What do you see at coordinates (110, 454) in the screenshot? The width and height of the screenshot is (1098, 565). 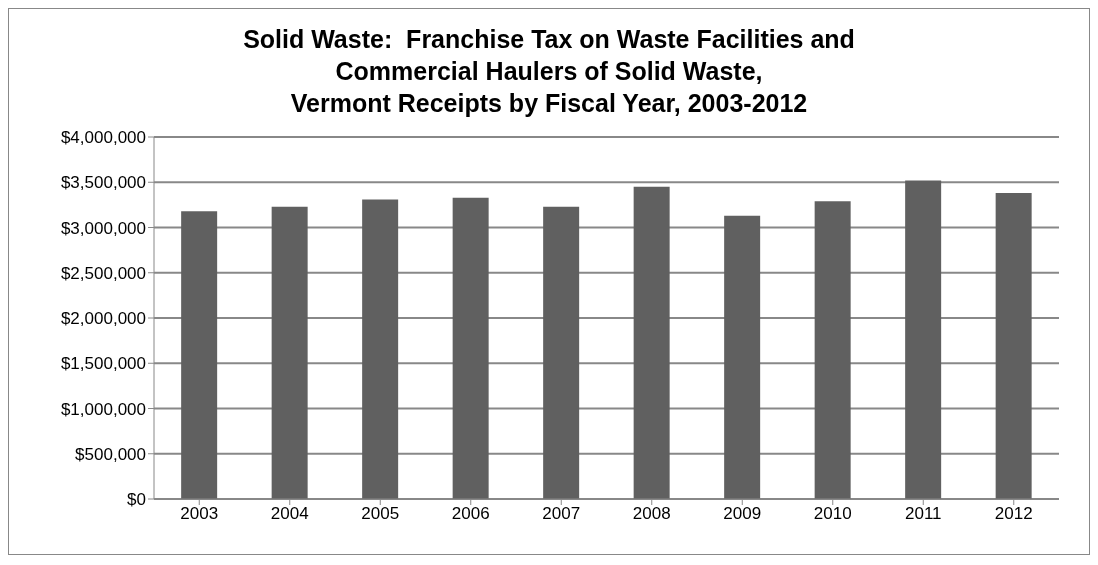 I see `y-tick-label: $500,000` at bounding box center [110, 454].